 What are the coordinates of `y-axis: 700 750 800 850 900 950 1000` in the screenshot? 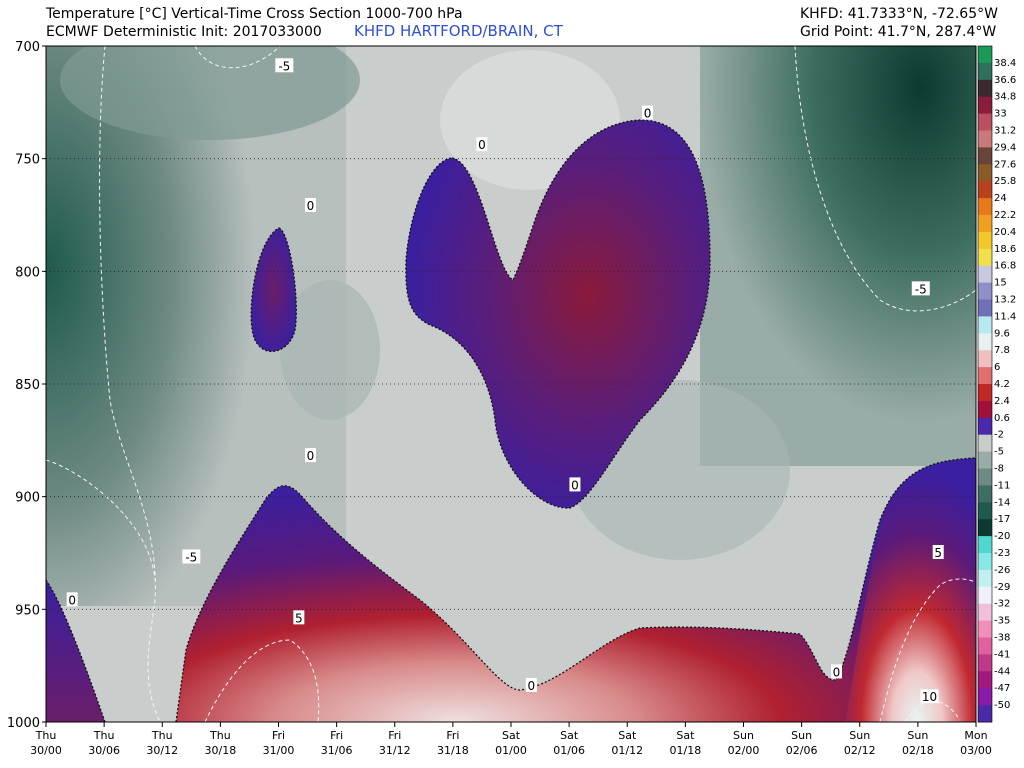 It's located at (26, 385).